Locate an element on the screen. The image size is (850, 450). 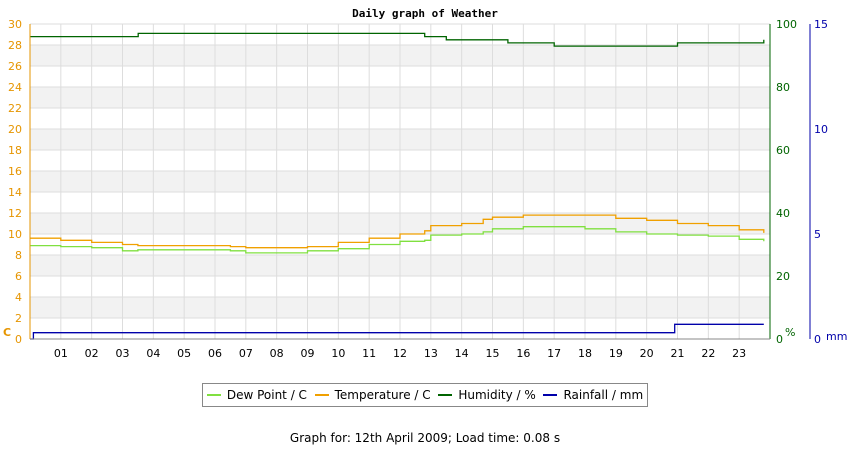
rain-tick-label: 10 is located at coordinates (821, 129).